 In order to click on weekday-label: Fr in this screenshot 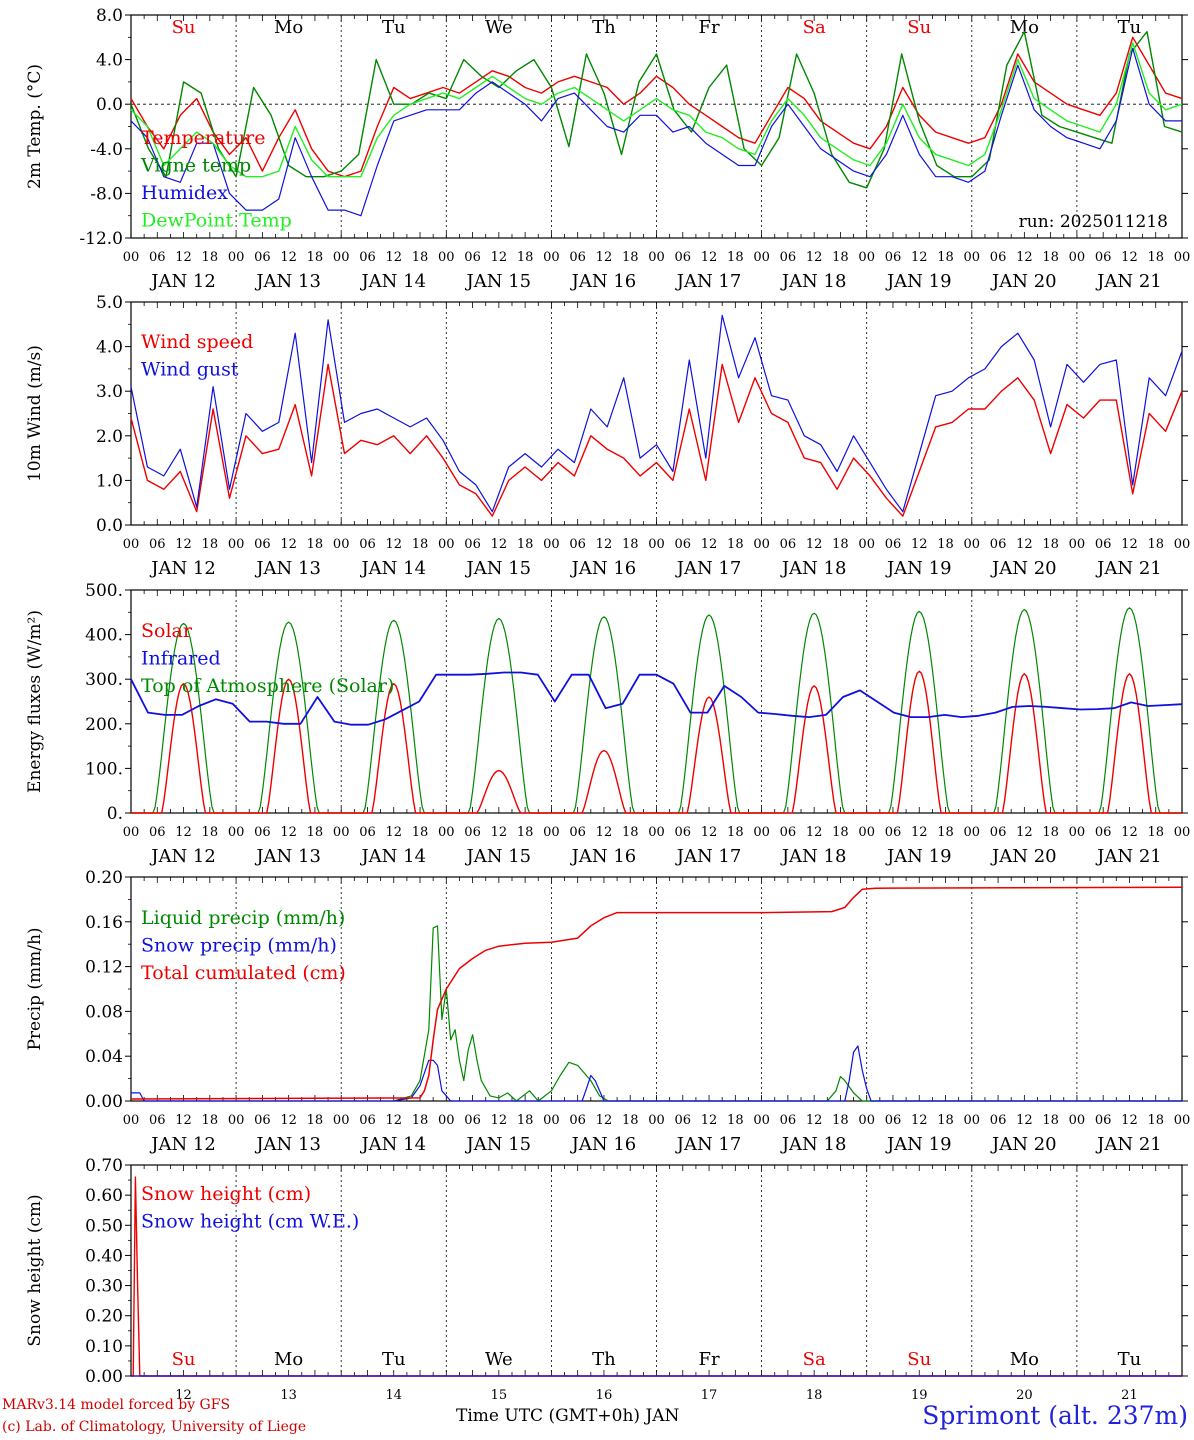, I will do `click(709, 27)`.